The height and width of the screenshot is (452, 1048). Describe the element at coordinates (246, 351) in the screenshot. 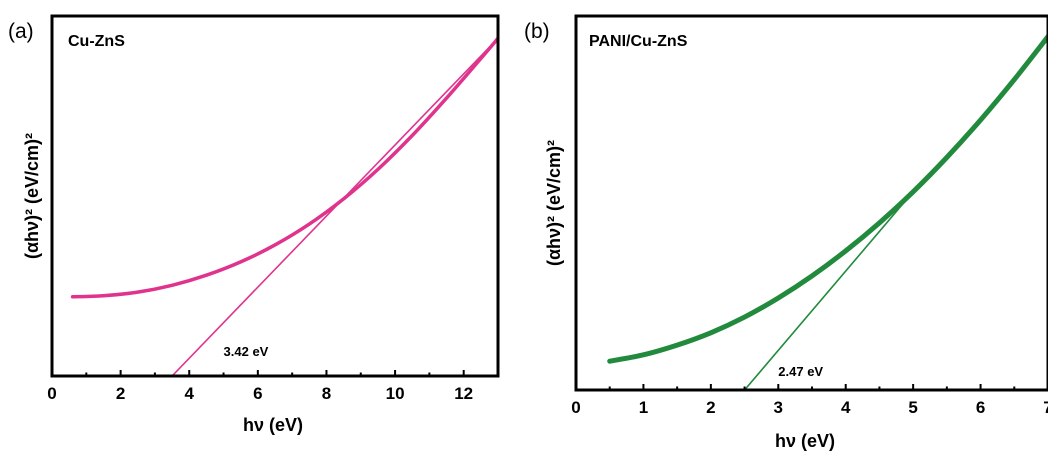

I see `bandgap-annotation: 3.42 eV` at that location.